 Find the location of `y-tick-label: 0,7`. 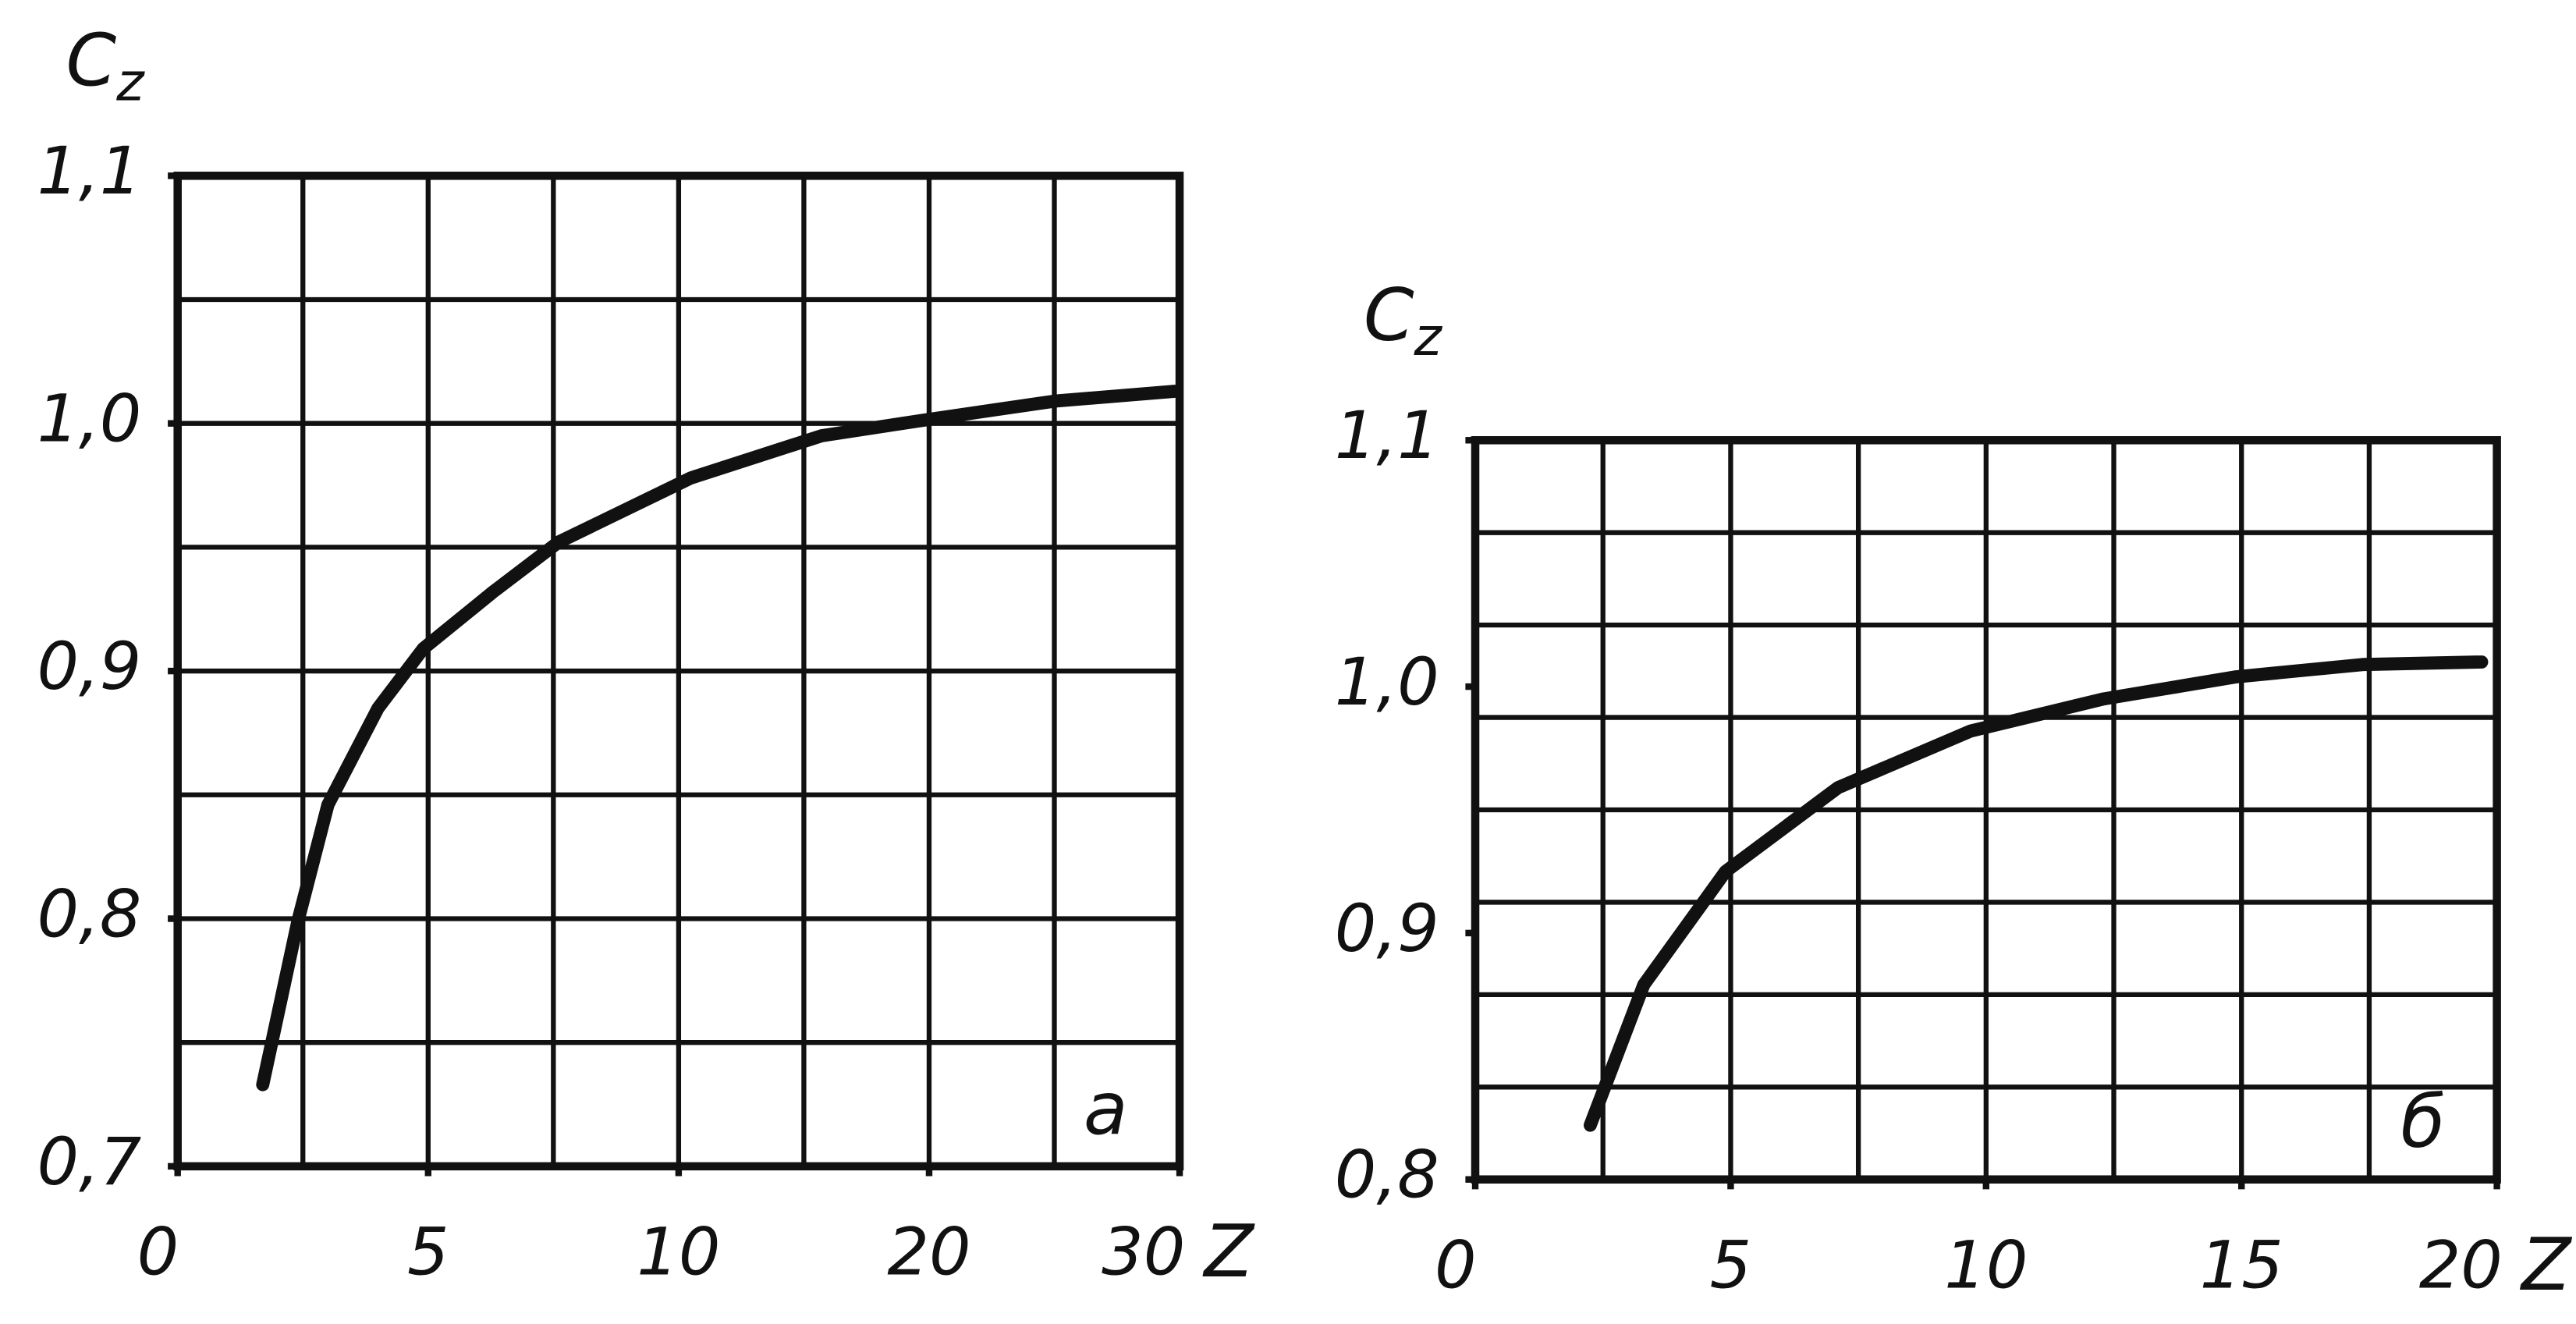

y-tick-label: 0,7 is located at coordinates (89, 1161).